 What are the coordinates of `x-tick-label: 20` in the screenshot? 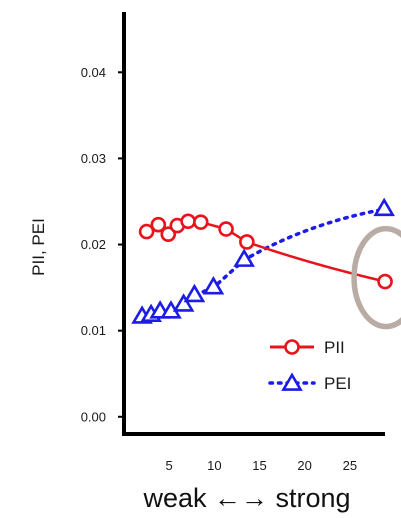 It's located at (304, 465).